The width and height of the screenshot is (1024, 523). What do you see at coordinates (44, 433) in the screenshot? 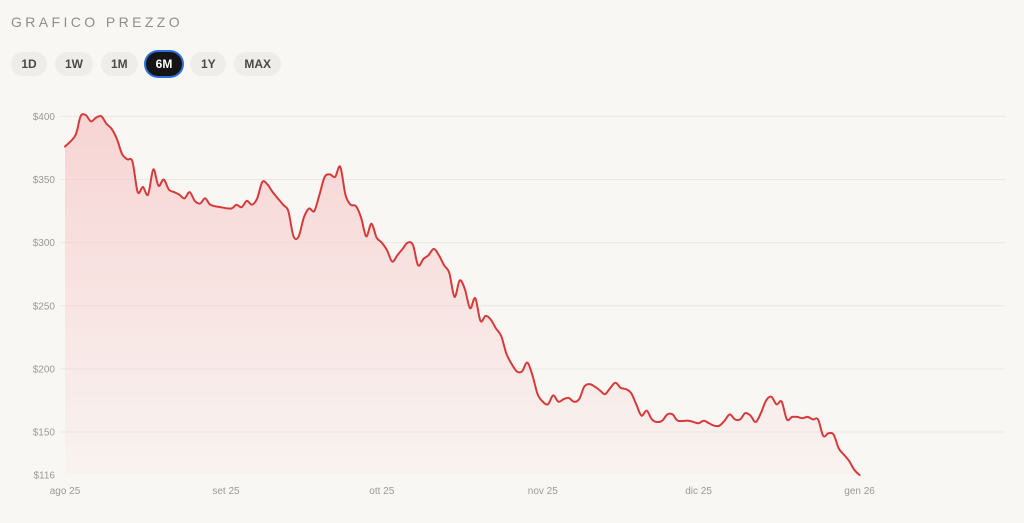
I see `y-tick-label: $150` at bounding box center [44, 433].